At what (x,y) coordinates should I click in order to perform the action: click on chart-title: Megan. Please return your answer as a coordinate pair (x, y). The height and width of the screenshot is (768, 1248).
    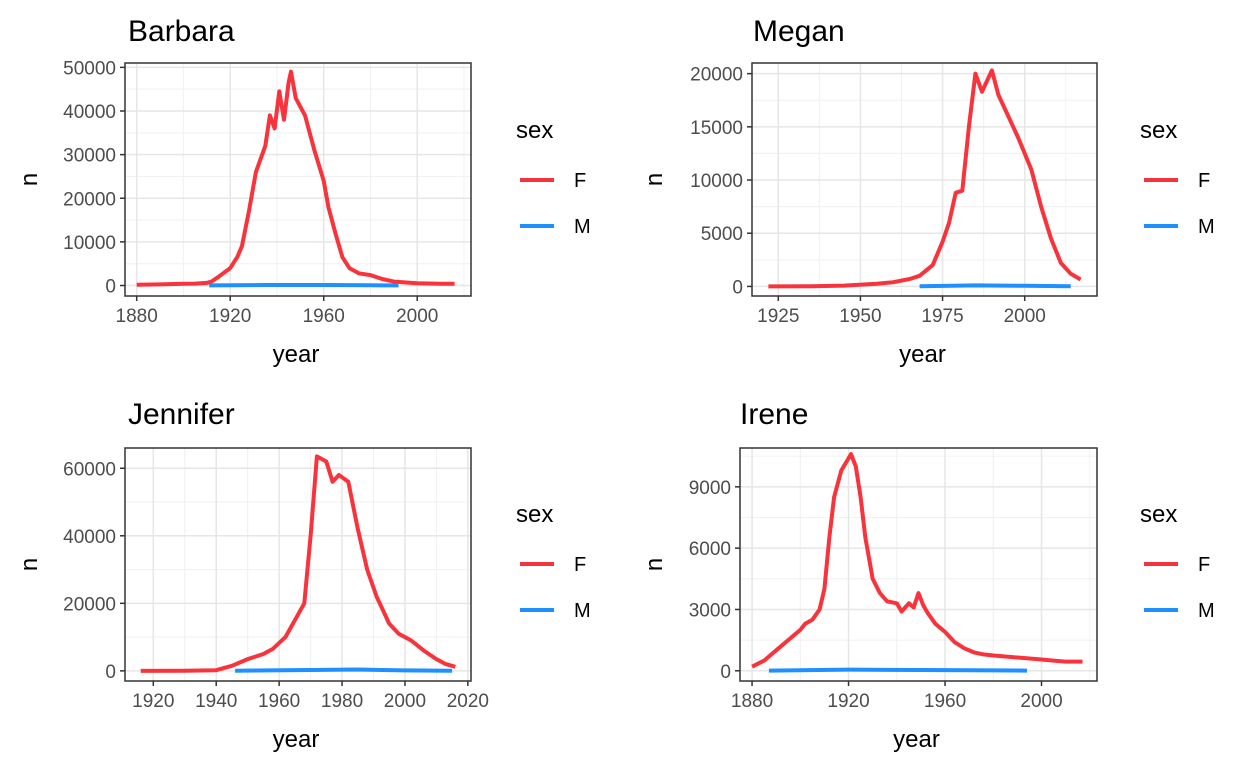
    Looking at the image, I should click on (799, 31).